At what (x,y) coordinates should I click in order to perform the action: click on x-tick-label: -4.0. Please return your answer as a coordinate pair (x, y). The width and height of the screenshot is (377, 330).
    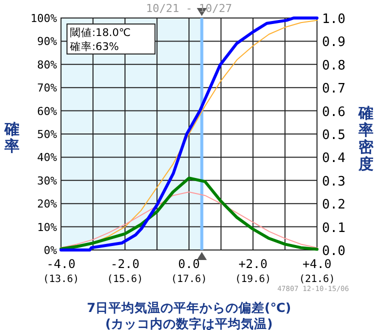
    Looking at the image, I should click on (61, 264).